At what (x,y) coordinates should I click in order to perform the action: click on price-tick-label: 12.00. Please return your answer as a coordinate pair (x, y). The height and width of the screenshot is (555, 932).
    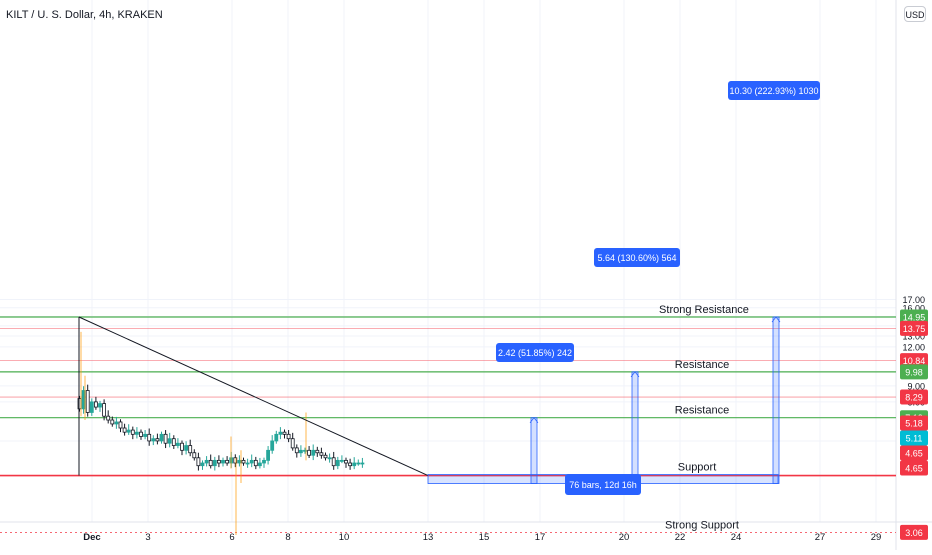
    Looking at the image, I should click on (913, 347).